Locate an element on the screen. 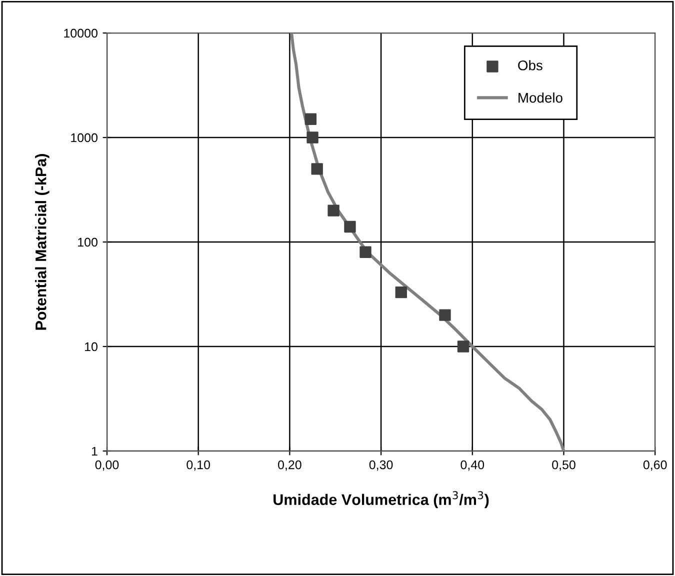 The height and width of the screenshot is (576, 675). x-tick-label: 0,20 is located at coordinates (290, 465).